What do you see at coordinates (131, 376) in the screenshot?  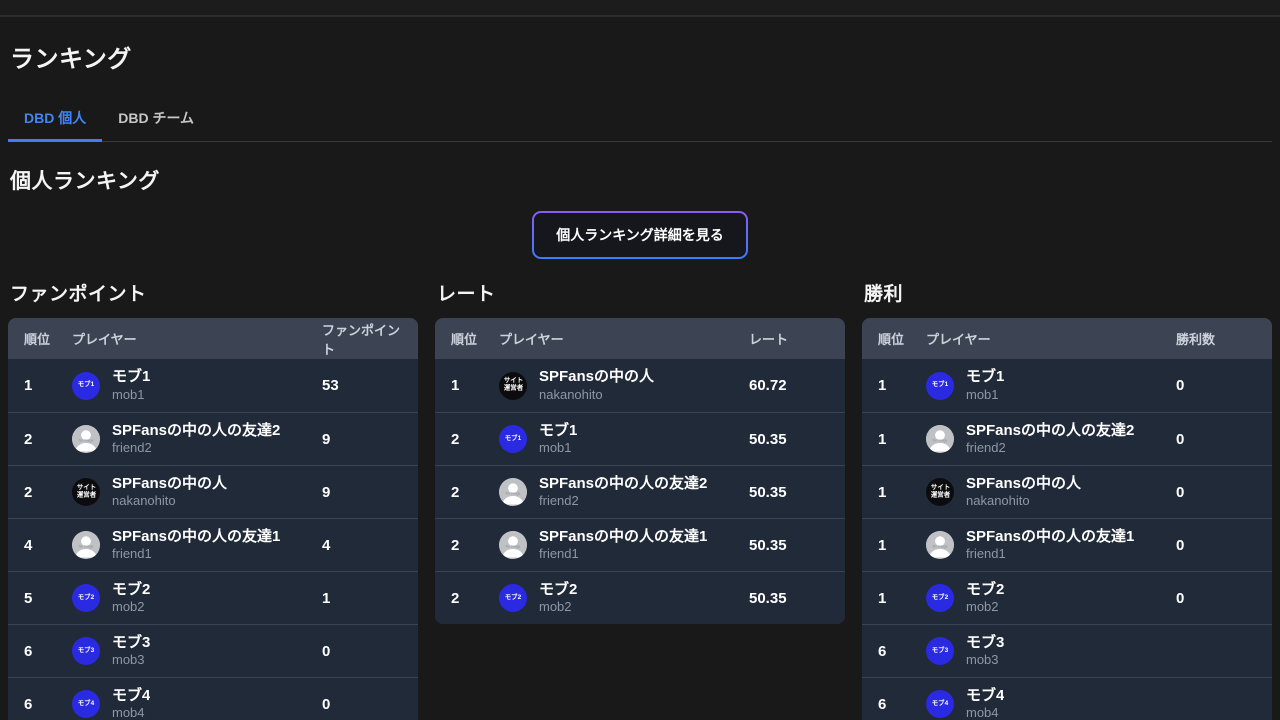 I see `player-name: モブ1` at bounding box center [131, 376].